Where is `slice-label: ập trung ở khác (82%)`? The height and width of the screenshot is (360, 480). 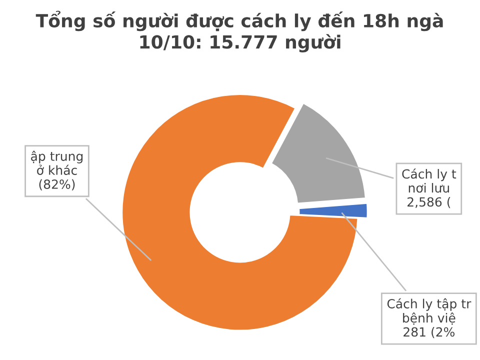 slice-label: ập trung ở khác (82%) is located at coordinates (57, 170).